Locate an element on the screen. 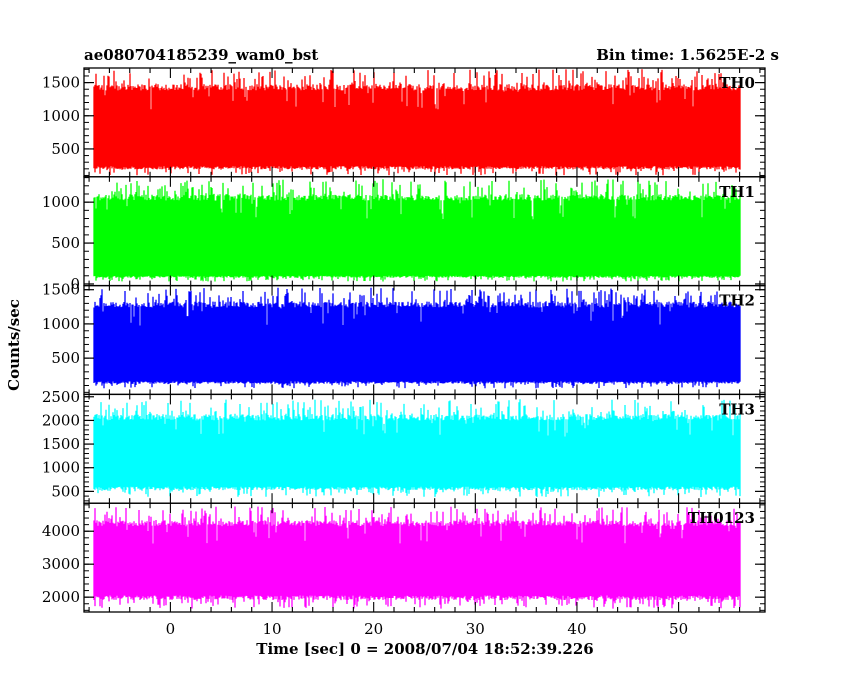 This screenshot has width=850, height=680. panel-th3: 500 1000 1500 2000 2500 TH3 is located at coordinates (404, 446).